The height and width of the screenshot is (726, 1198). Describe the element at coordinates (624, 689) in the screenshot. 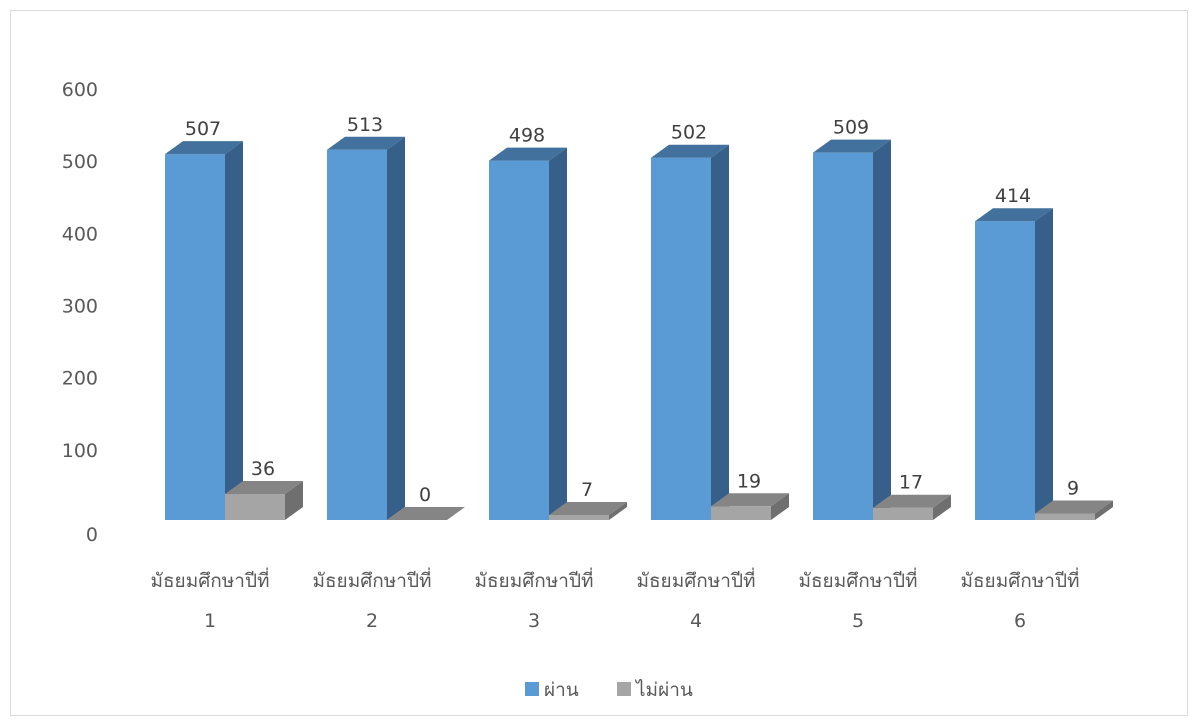

I see `legend-swatch-fail` at that location.